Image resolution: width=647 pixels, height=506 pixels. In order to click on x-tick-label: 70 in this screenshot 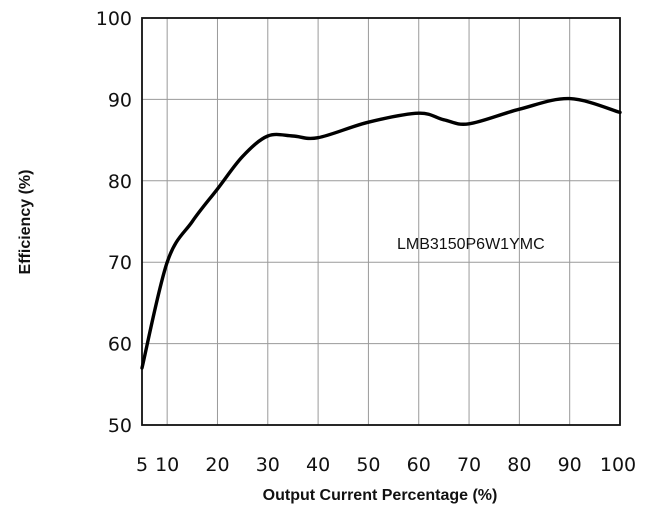, I will do `click(469, 465)`.